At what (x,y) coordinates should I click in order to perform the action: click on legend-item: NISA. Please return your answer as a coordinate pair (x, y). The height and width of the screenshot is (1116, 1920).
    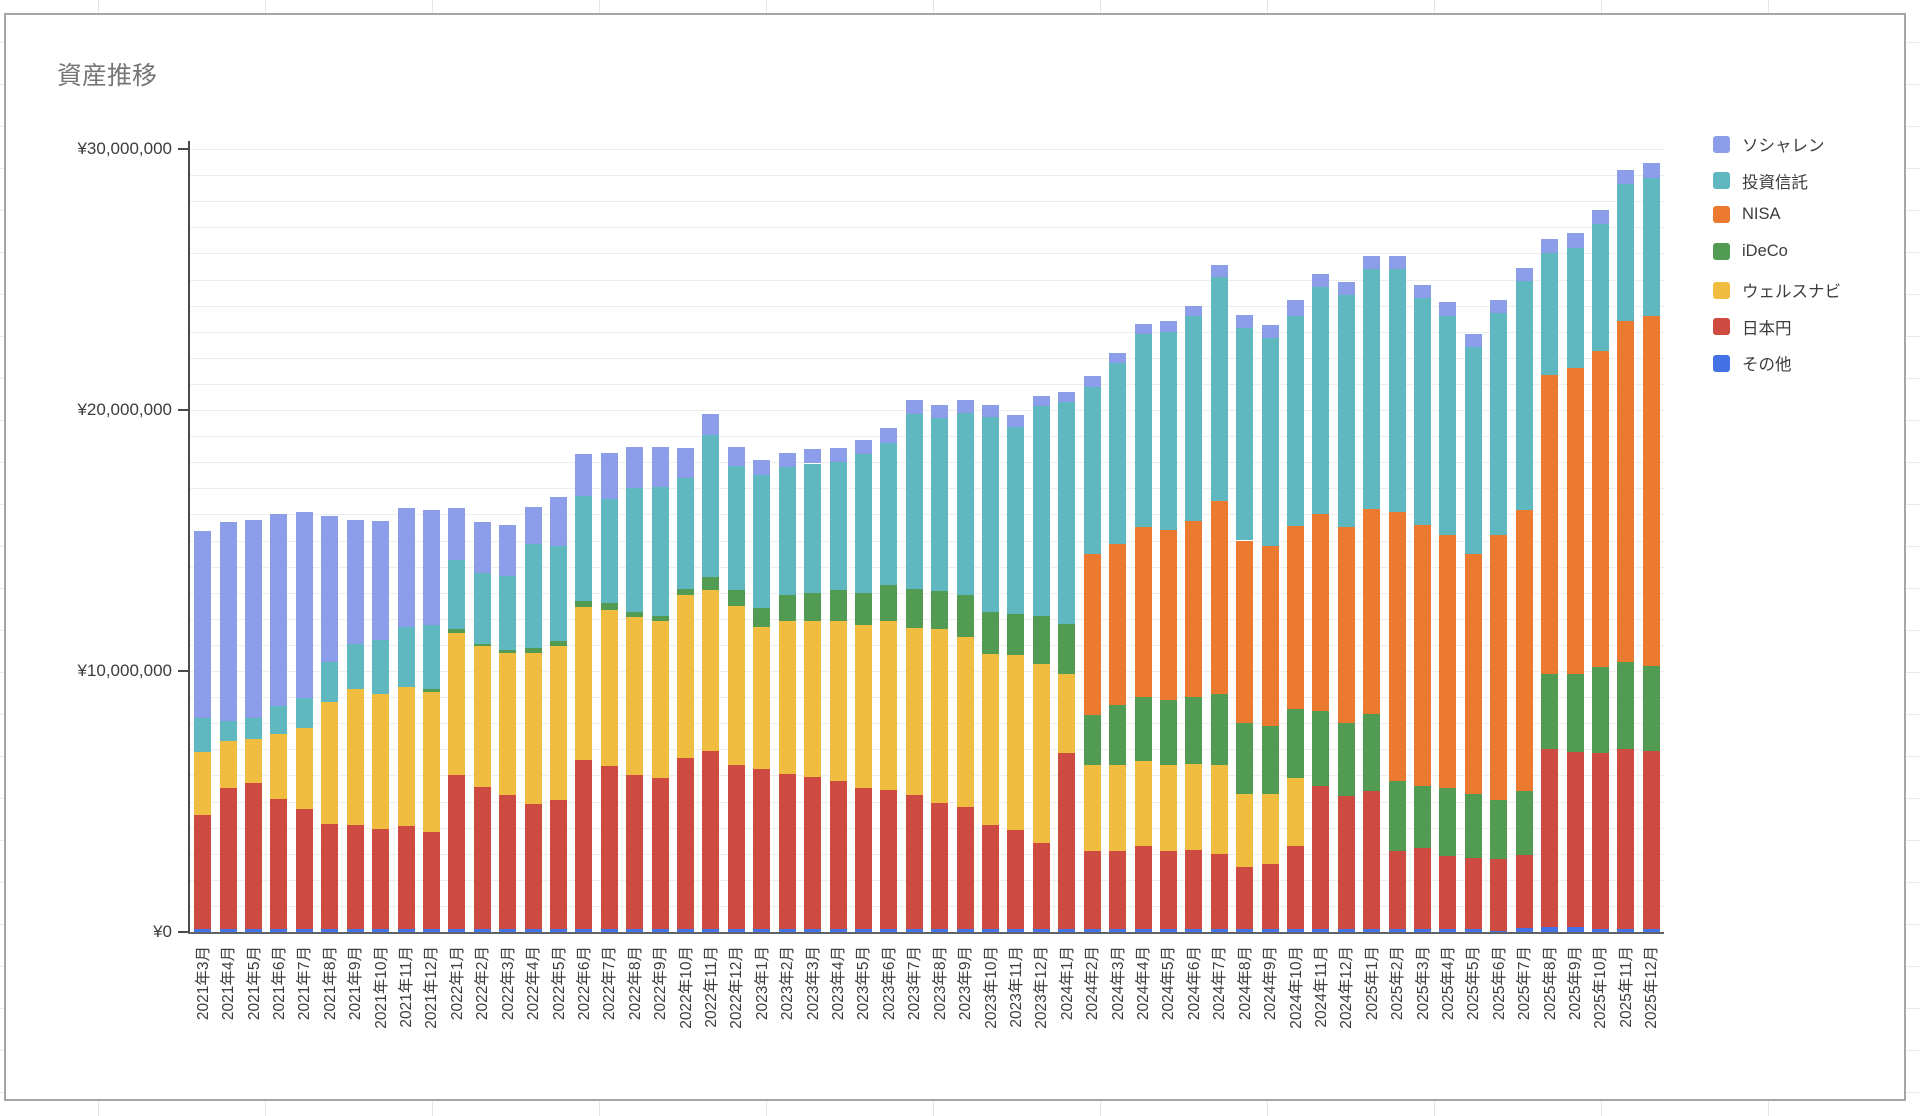
    Looking at the image, I should click on (1747, 214).